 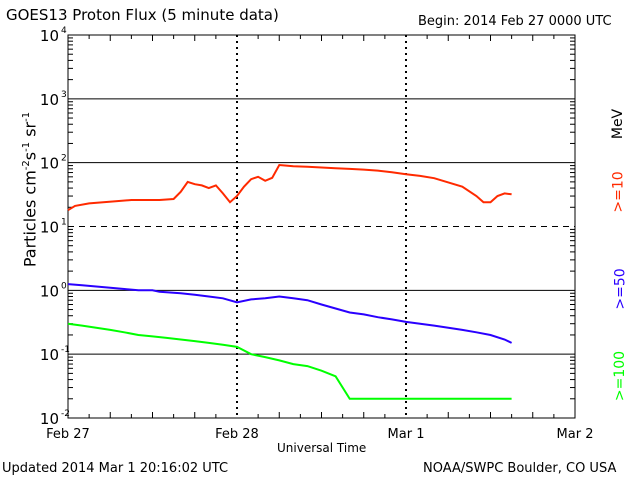 I want to click on x-axis-label: Universal Time, so click(x=322, y=448).